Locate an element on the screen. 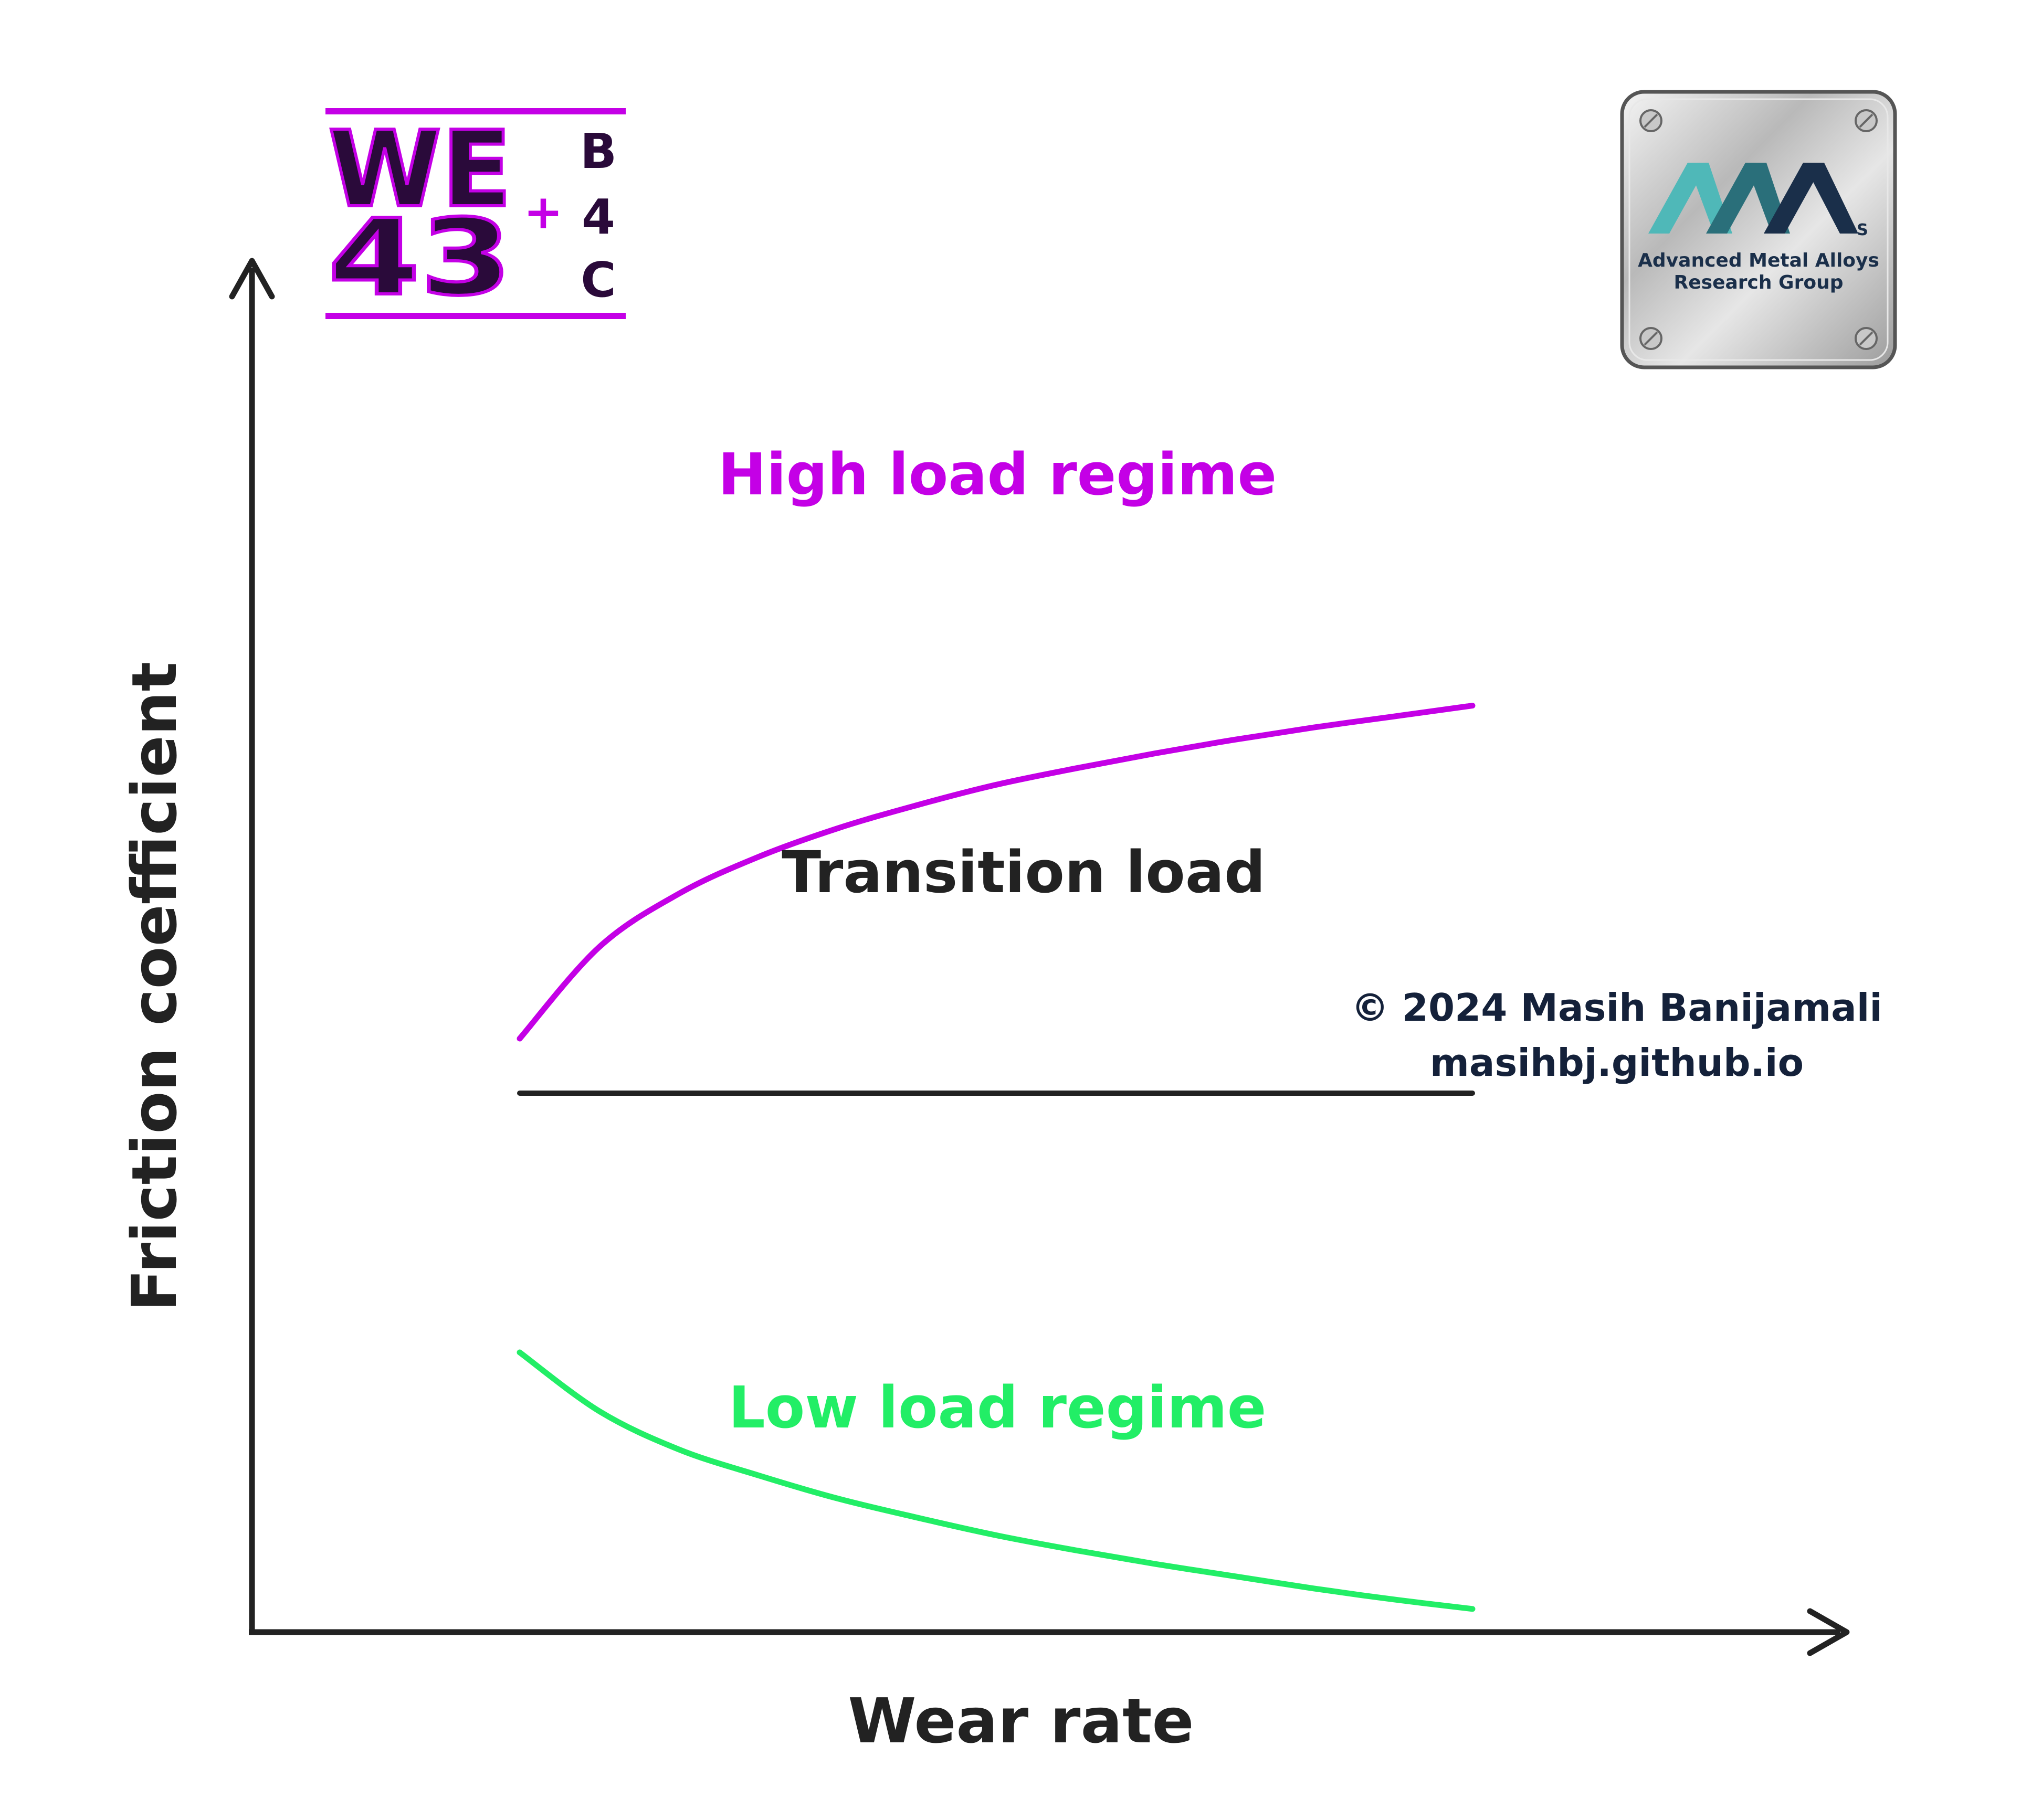 The width and height of the screenshot is (2021, 1820). series-line-low-load-regime is located at coordinates (996, 1480).